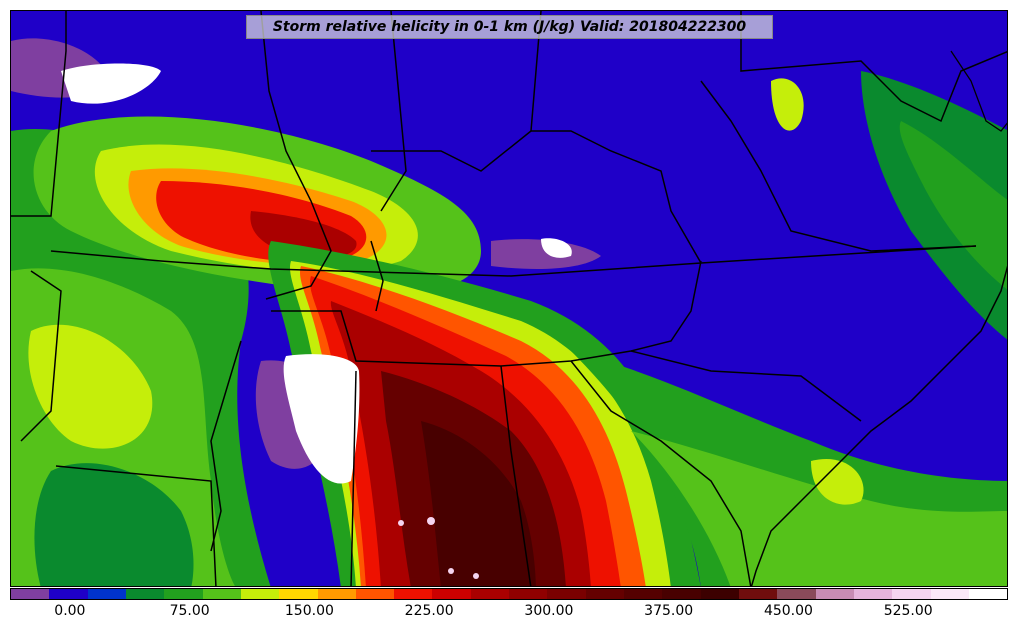 The height and width of the screenshot is (633, 1018). I want to click on field-ne-lightgreen, so click(953, 205).